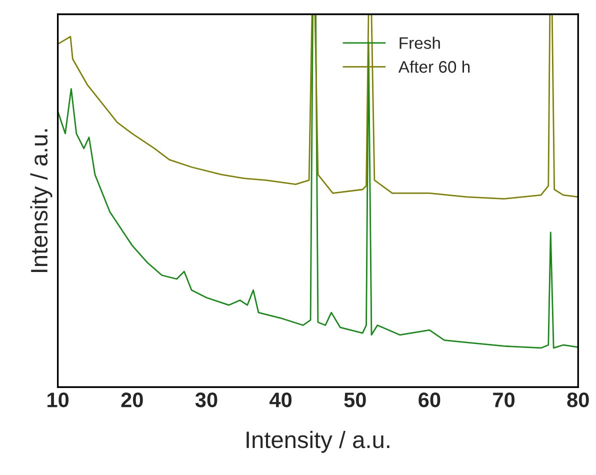 The height and width of the screenshot is (475, 596). Describe the element at coordinates (318, 441) in the screenshot. I see `x-axis-title: Intensity / a.u.` at that location.